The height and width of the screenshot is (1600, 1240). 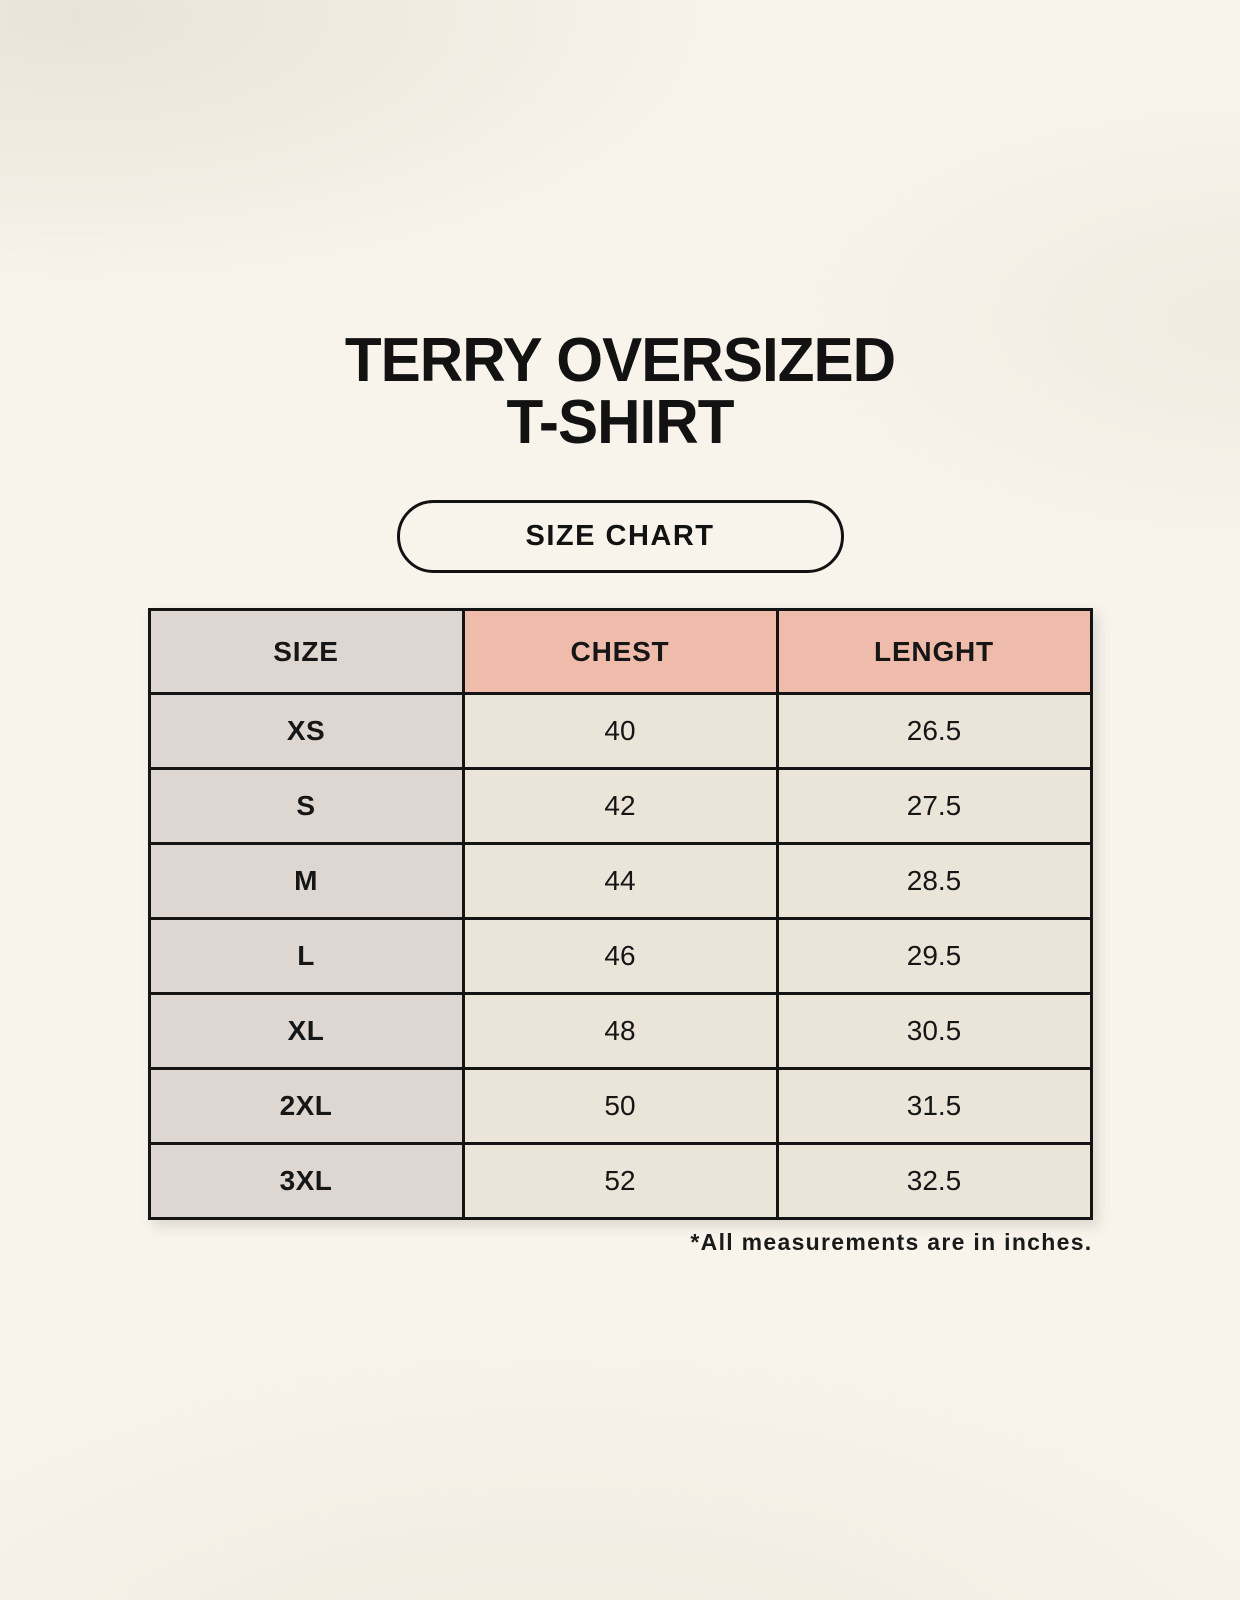 I want to click on product-title-line-2: T-SHIRT, so click(x=620, y=422).